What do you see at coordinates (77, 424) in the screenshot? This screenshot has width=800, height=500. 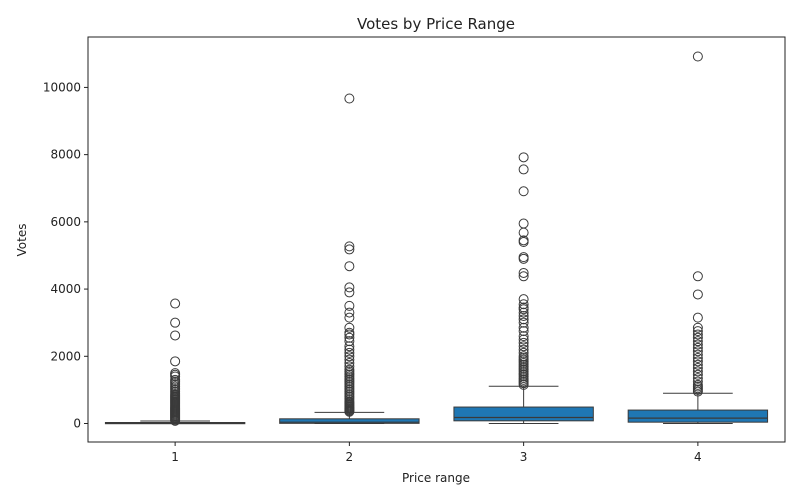 I see `y-tick-label: 0` at bounding box center [77, 424].